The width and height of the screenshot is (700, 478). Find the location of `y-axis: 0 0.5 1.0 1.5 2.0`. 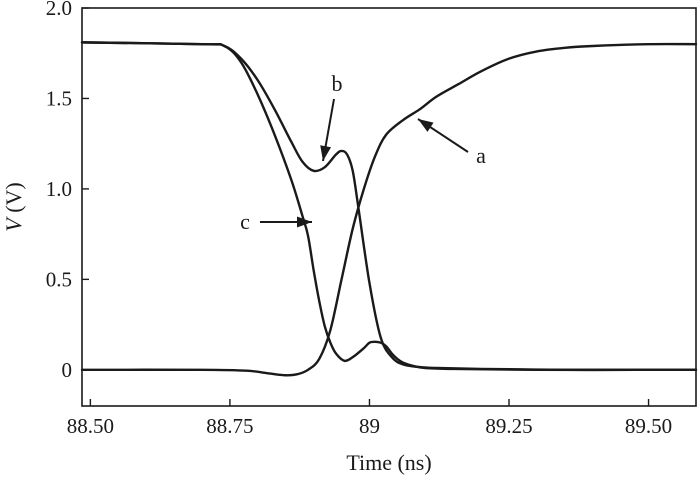

y-axis: 0 0.5 1.0 1.5 2.0 is located at coordinates (67, 191).